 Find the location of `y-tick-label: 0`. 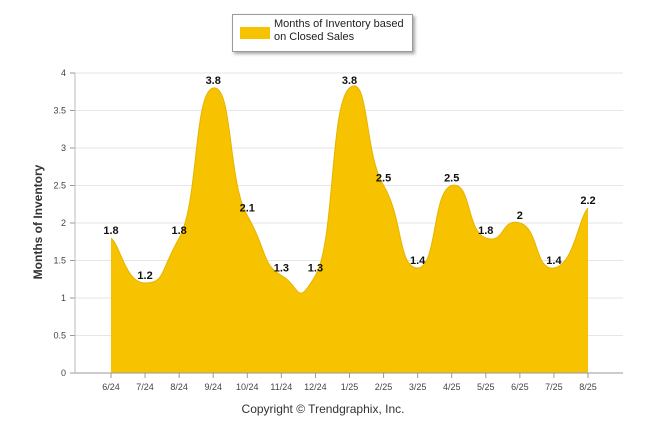

y-tick-label: 0 is located at coordinates (63, 373).